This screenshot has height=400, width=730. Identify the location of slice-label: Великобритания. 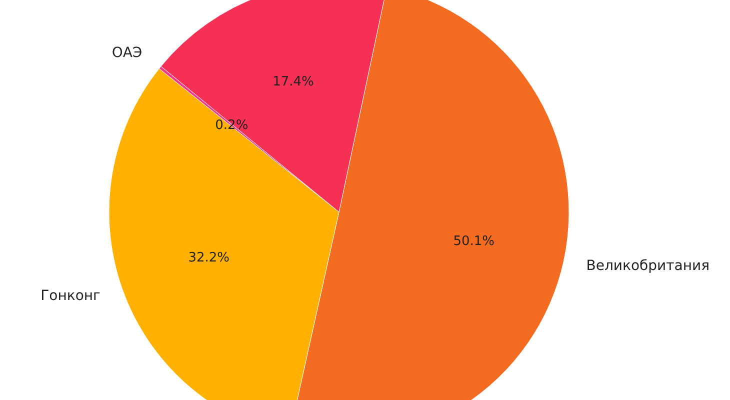
(648, 266).